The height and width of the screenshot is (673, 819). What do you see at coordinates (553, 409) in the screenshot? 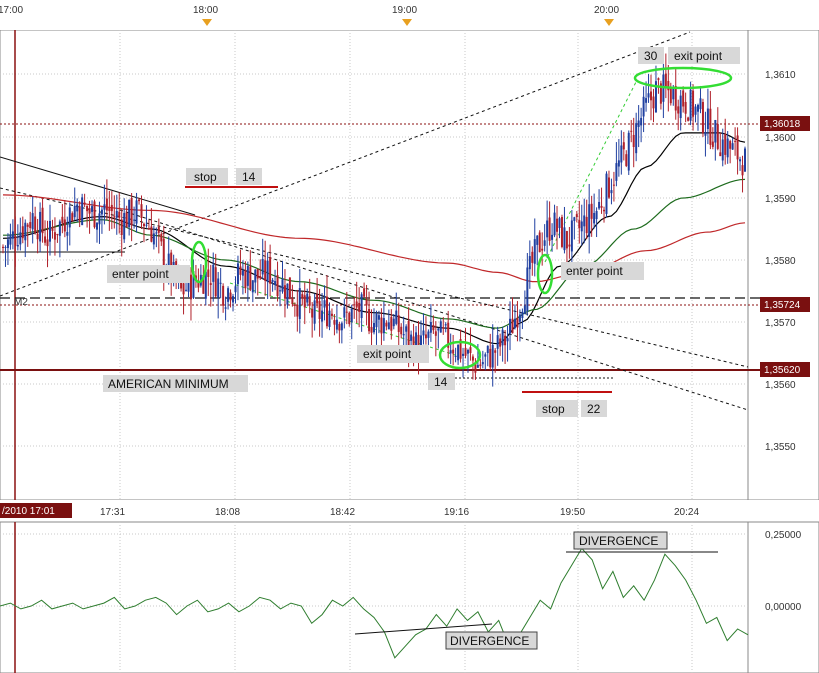
I see `stop-label-2: stop` at bounding box center [553, 409].